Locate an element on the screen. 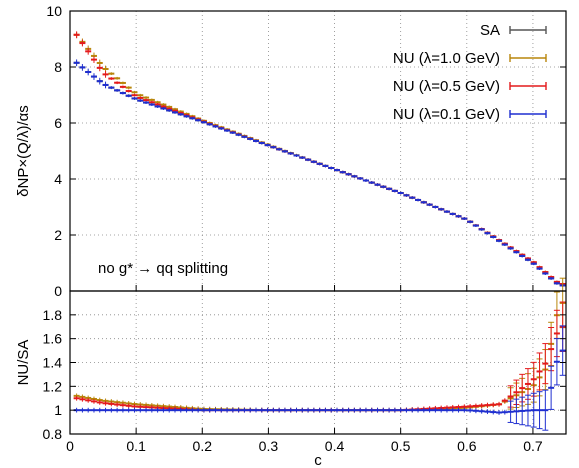 This screenshot has height=468, width=579. upper-y-tick-label: 8 is located at coordinates (58, 67).